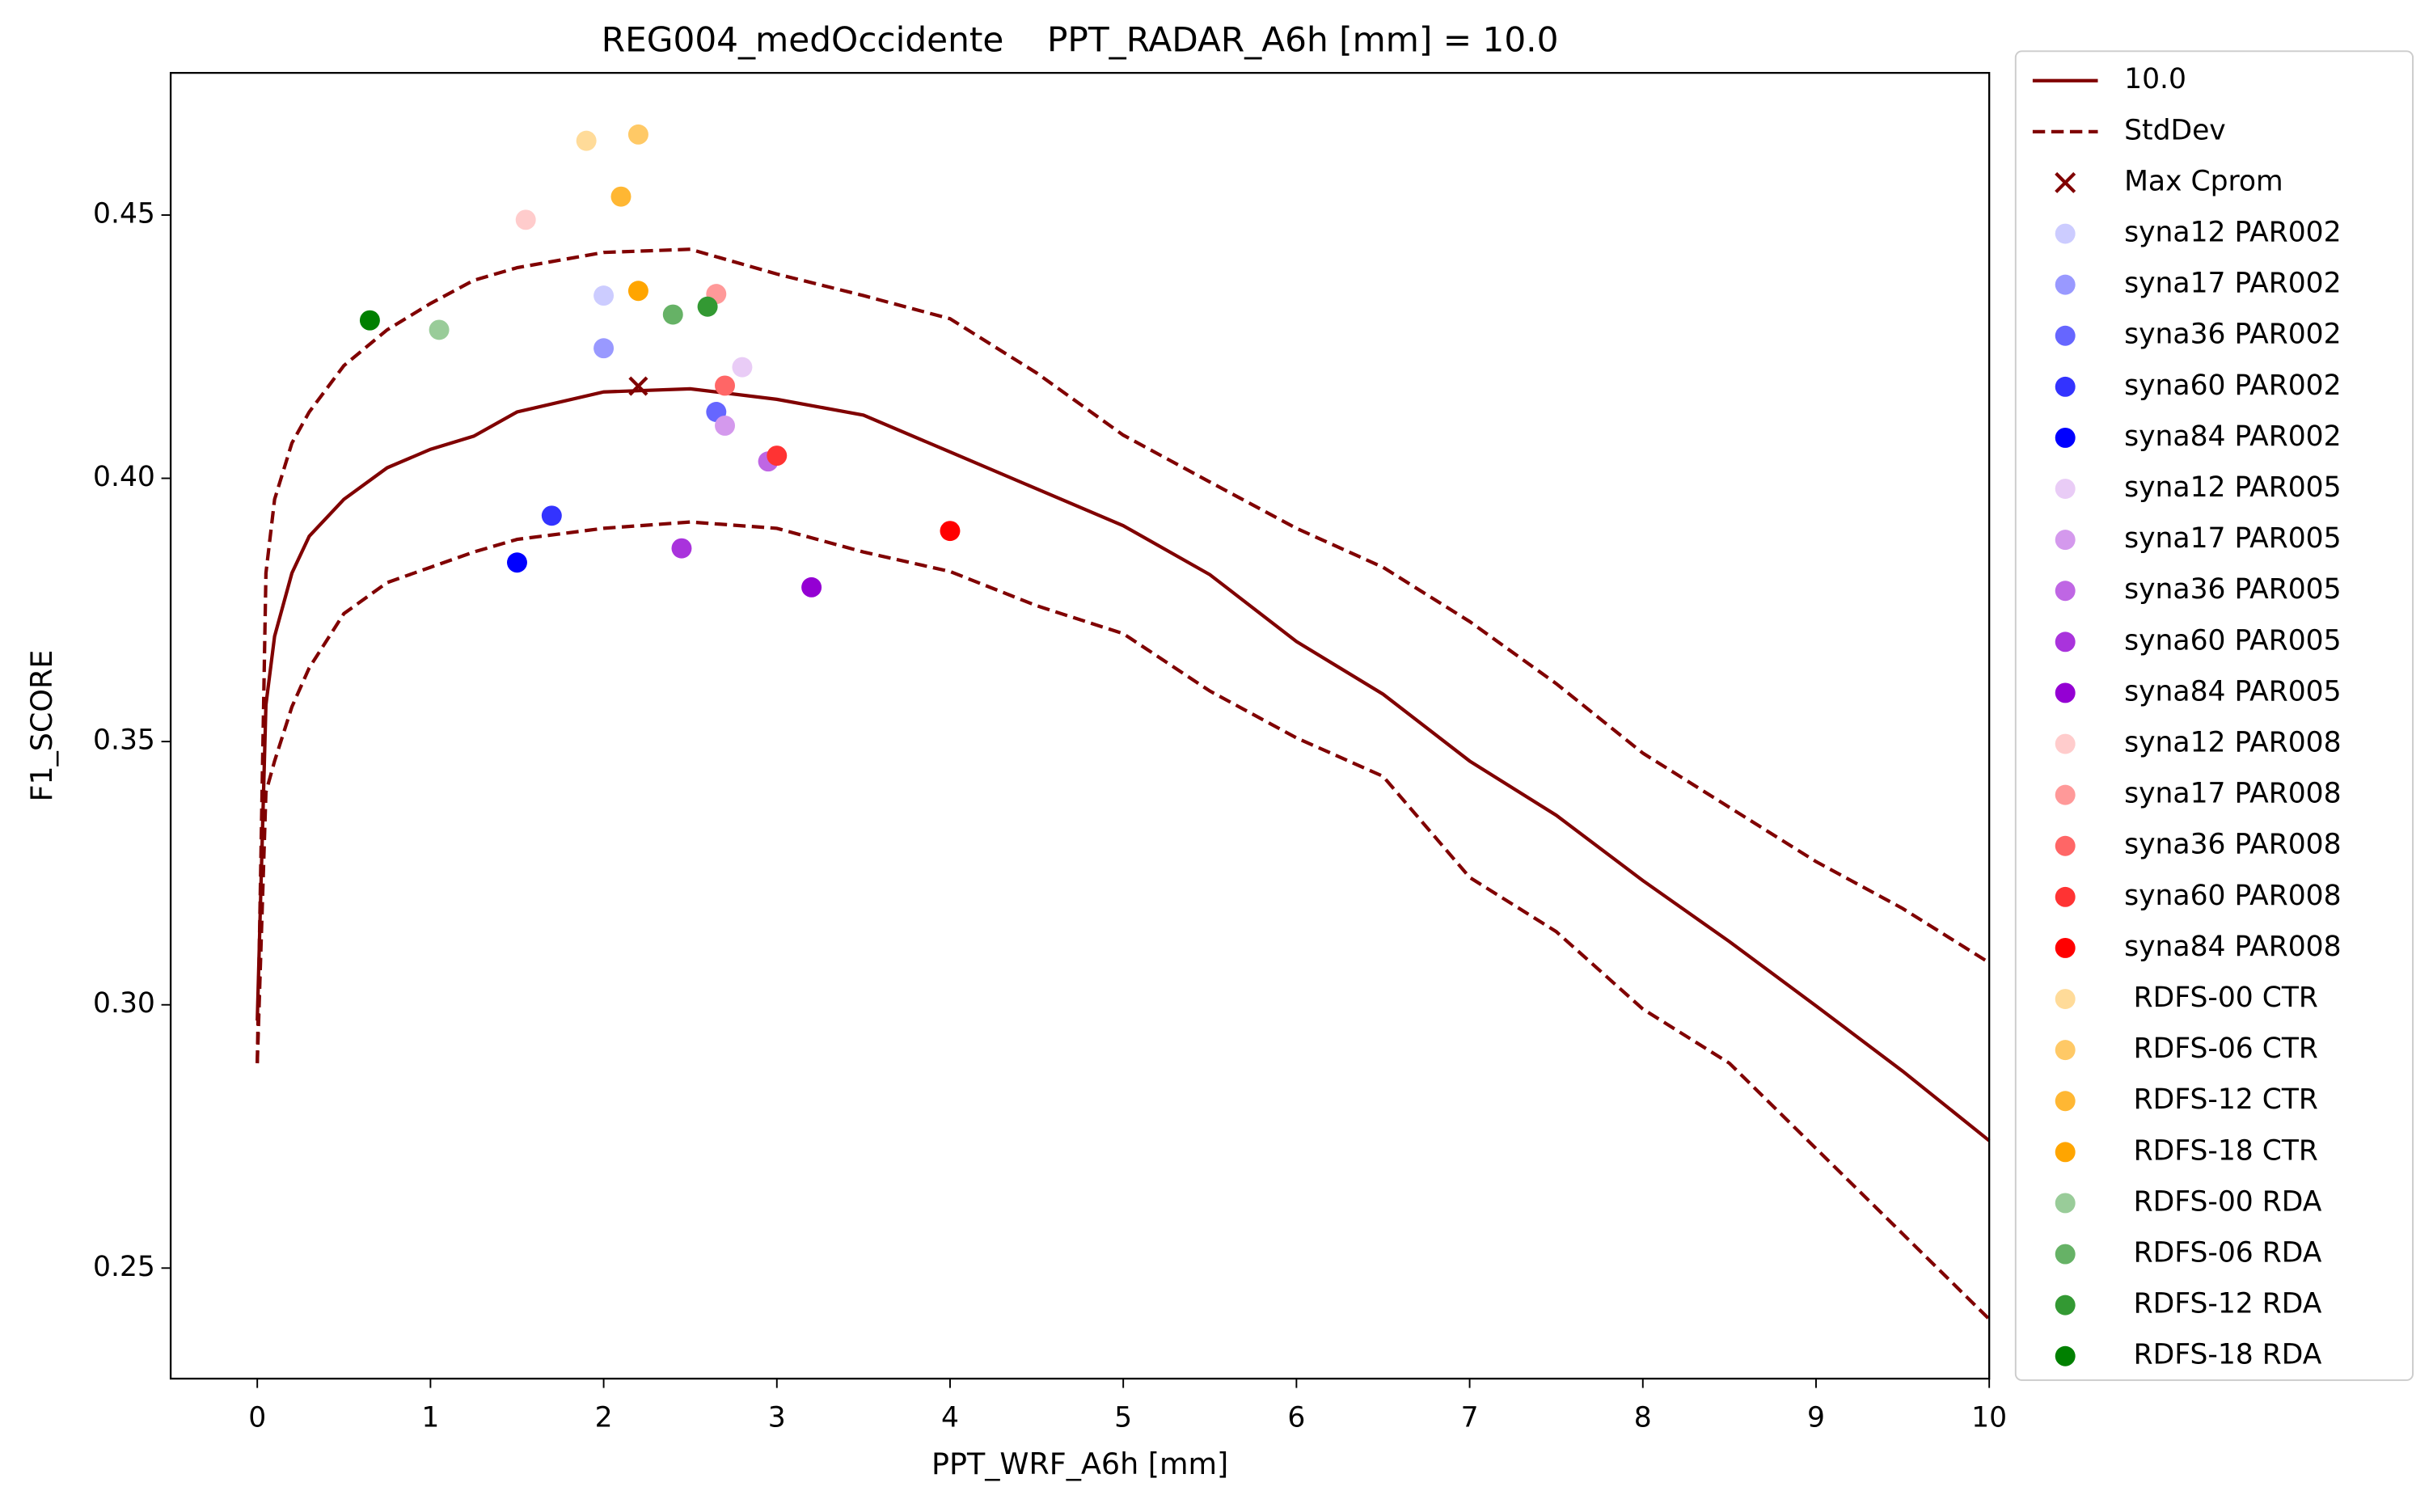 The height and width of the screenshot is (1512, 2433). I want to click on legend-label: RDFS-00 CTR, so click(2226, 998).